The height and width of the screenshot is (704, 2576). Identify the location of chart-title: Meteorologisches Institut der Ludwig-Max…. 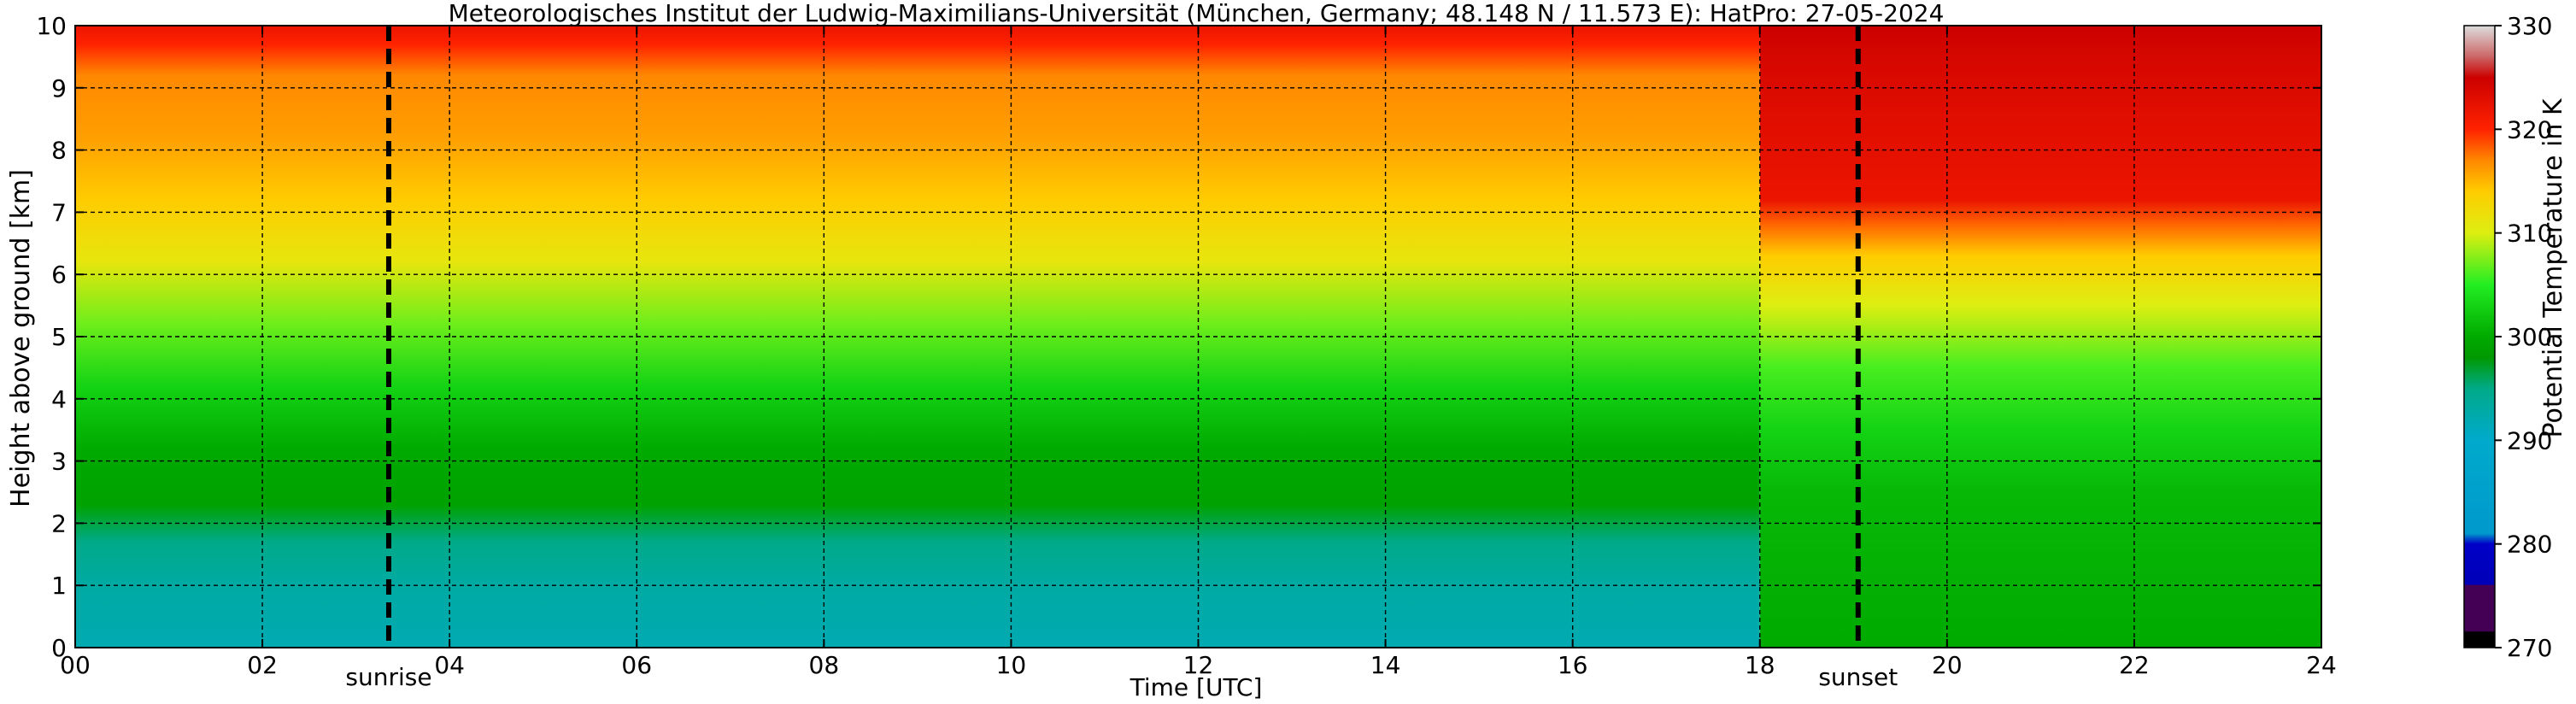
(1197, 13).